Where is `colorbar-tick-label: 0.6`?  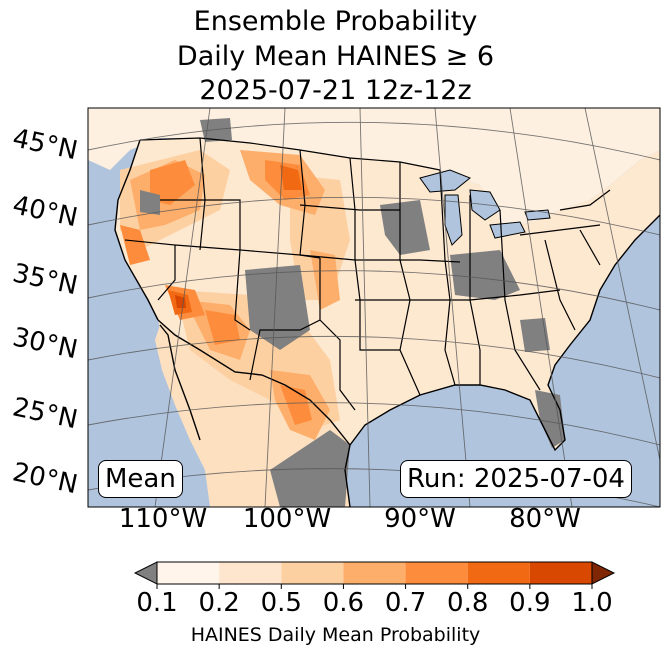 colorbar-tick-label: 0.6 is located at coordinates (343, 603).